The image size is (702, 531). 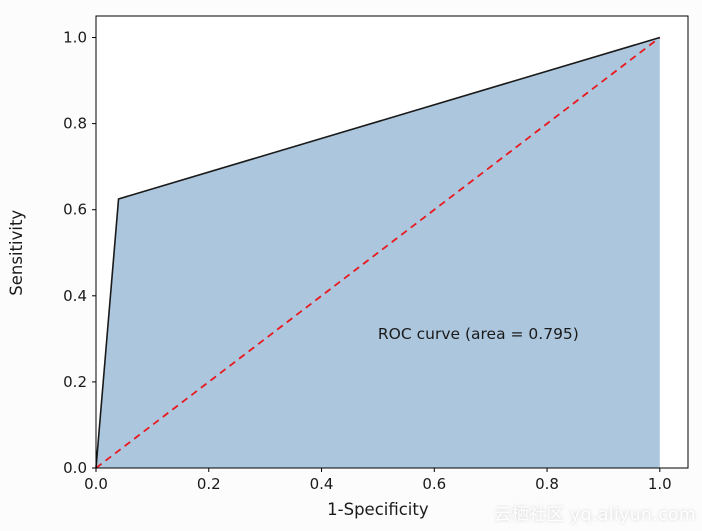 What do you see at coordinates (209, 484) in the screenshot?
I see `x-tick-label: 0.2` at bounding box center [209, 484].